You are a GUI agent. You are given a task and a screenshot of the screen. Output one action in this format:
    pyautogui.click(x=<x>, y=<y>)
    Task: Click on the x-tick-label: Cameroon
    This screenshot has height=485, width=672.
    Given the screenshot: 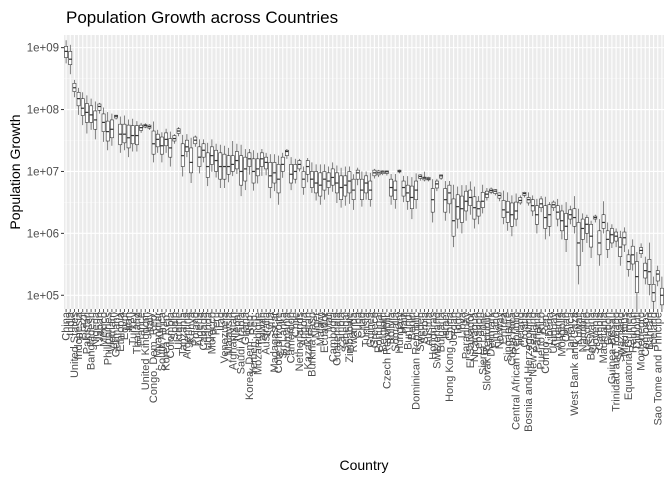 What is the action you would take?
    pyautogui.click(x=292, y=337)
    